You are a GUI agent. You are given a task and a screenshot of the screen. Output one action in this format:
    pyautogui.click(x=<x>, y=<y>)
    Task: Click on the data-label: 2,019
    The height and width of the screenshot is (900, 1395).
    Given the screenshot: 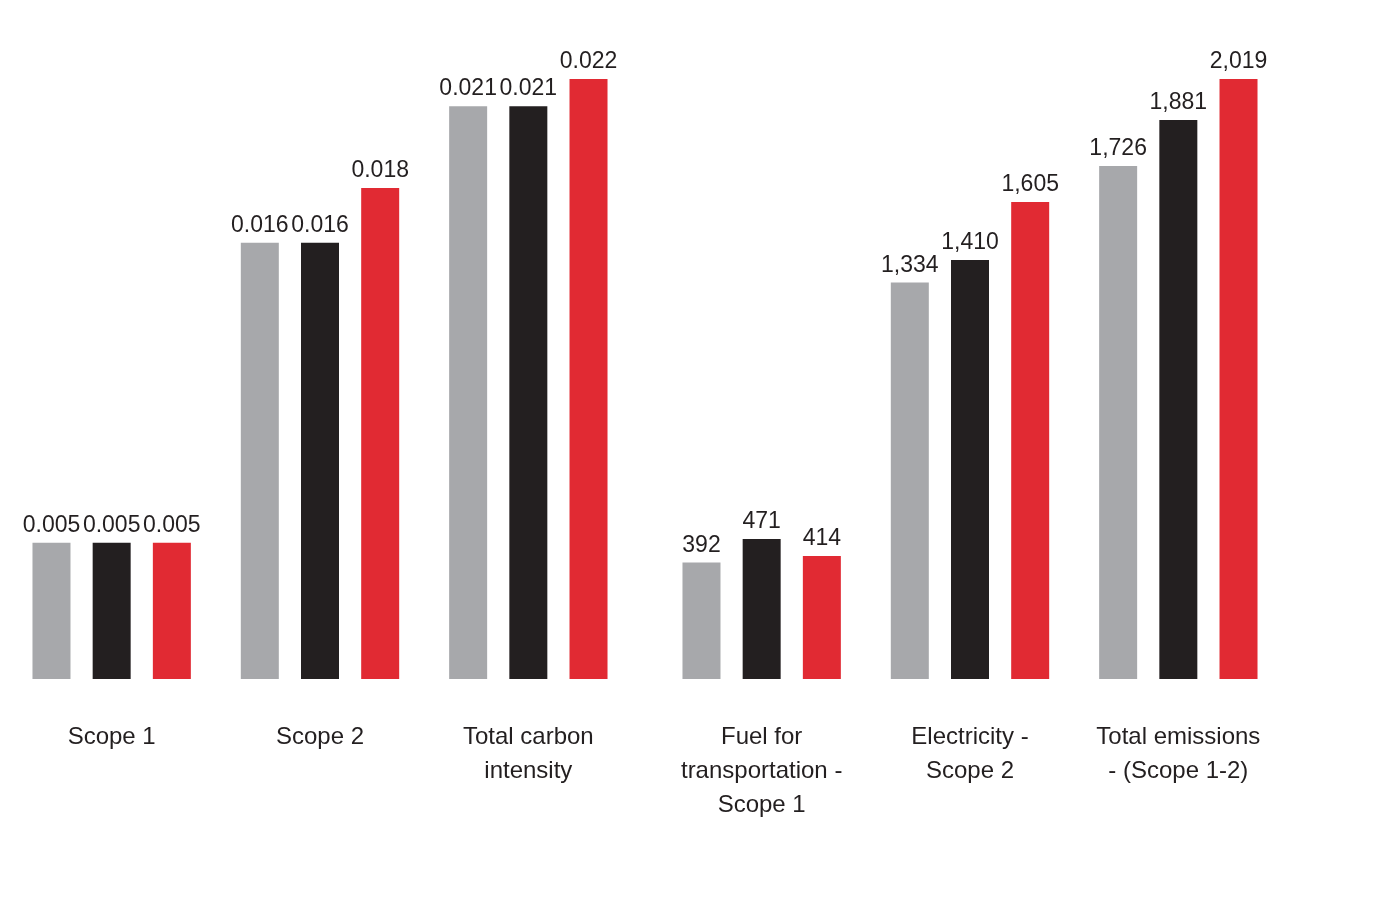 What is the action you would take?
    pyautogui.click(x=1238, y=60)
    